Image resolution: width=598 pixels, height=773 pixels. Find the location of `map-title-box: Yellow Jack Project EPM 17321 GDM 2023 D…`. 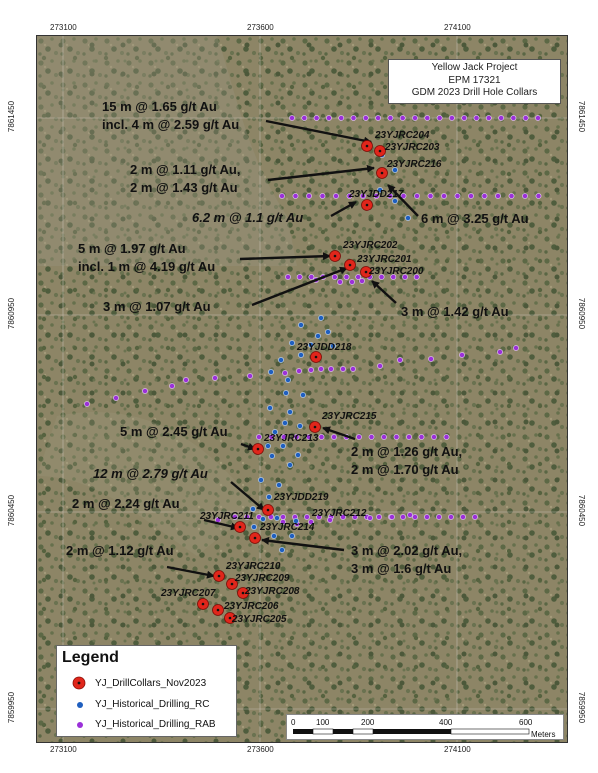

map-title-box: Yellow Jack Project EPM 17321 GDM 2023 D… is located at coordinates (474, 81).